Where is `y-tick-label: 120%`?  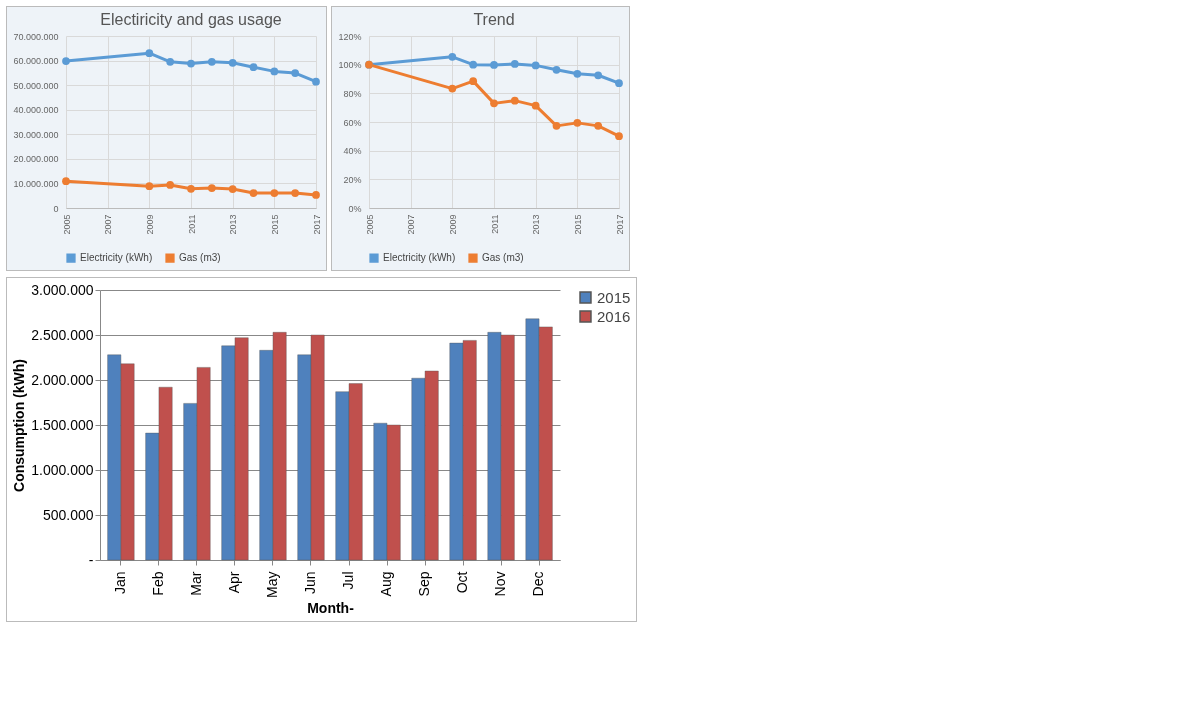
y-tick-label: 120% is located at coordinates (350, 36).